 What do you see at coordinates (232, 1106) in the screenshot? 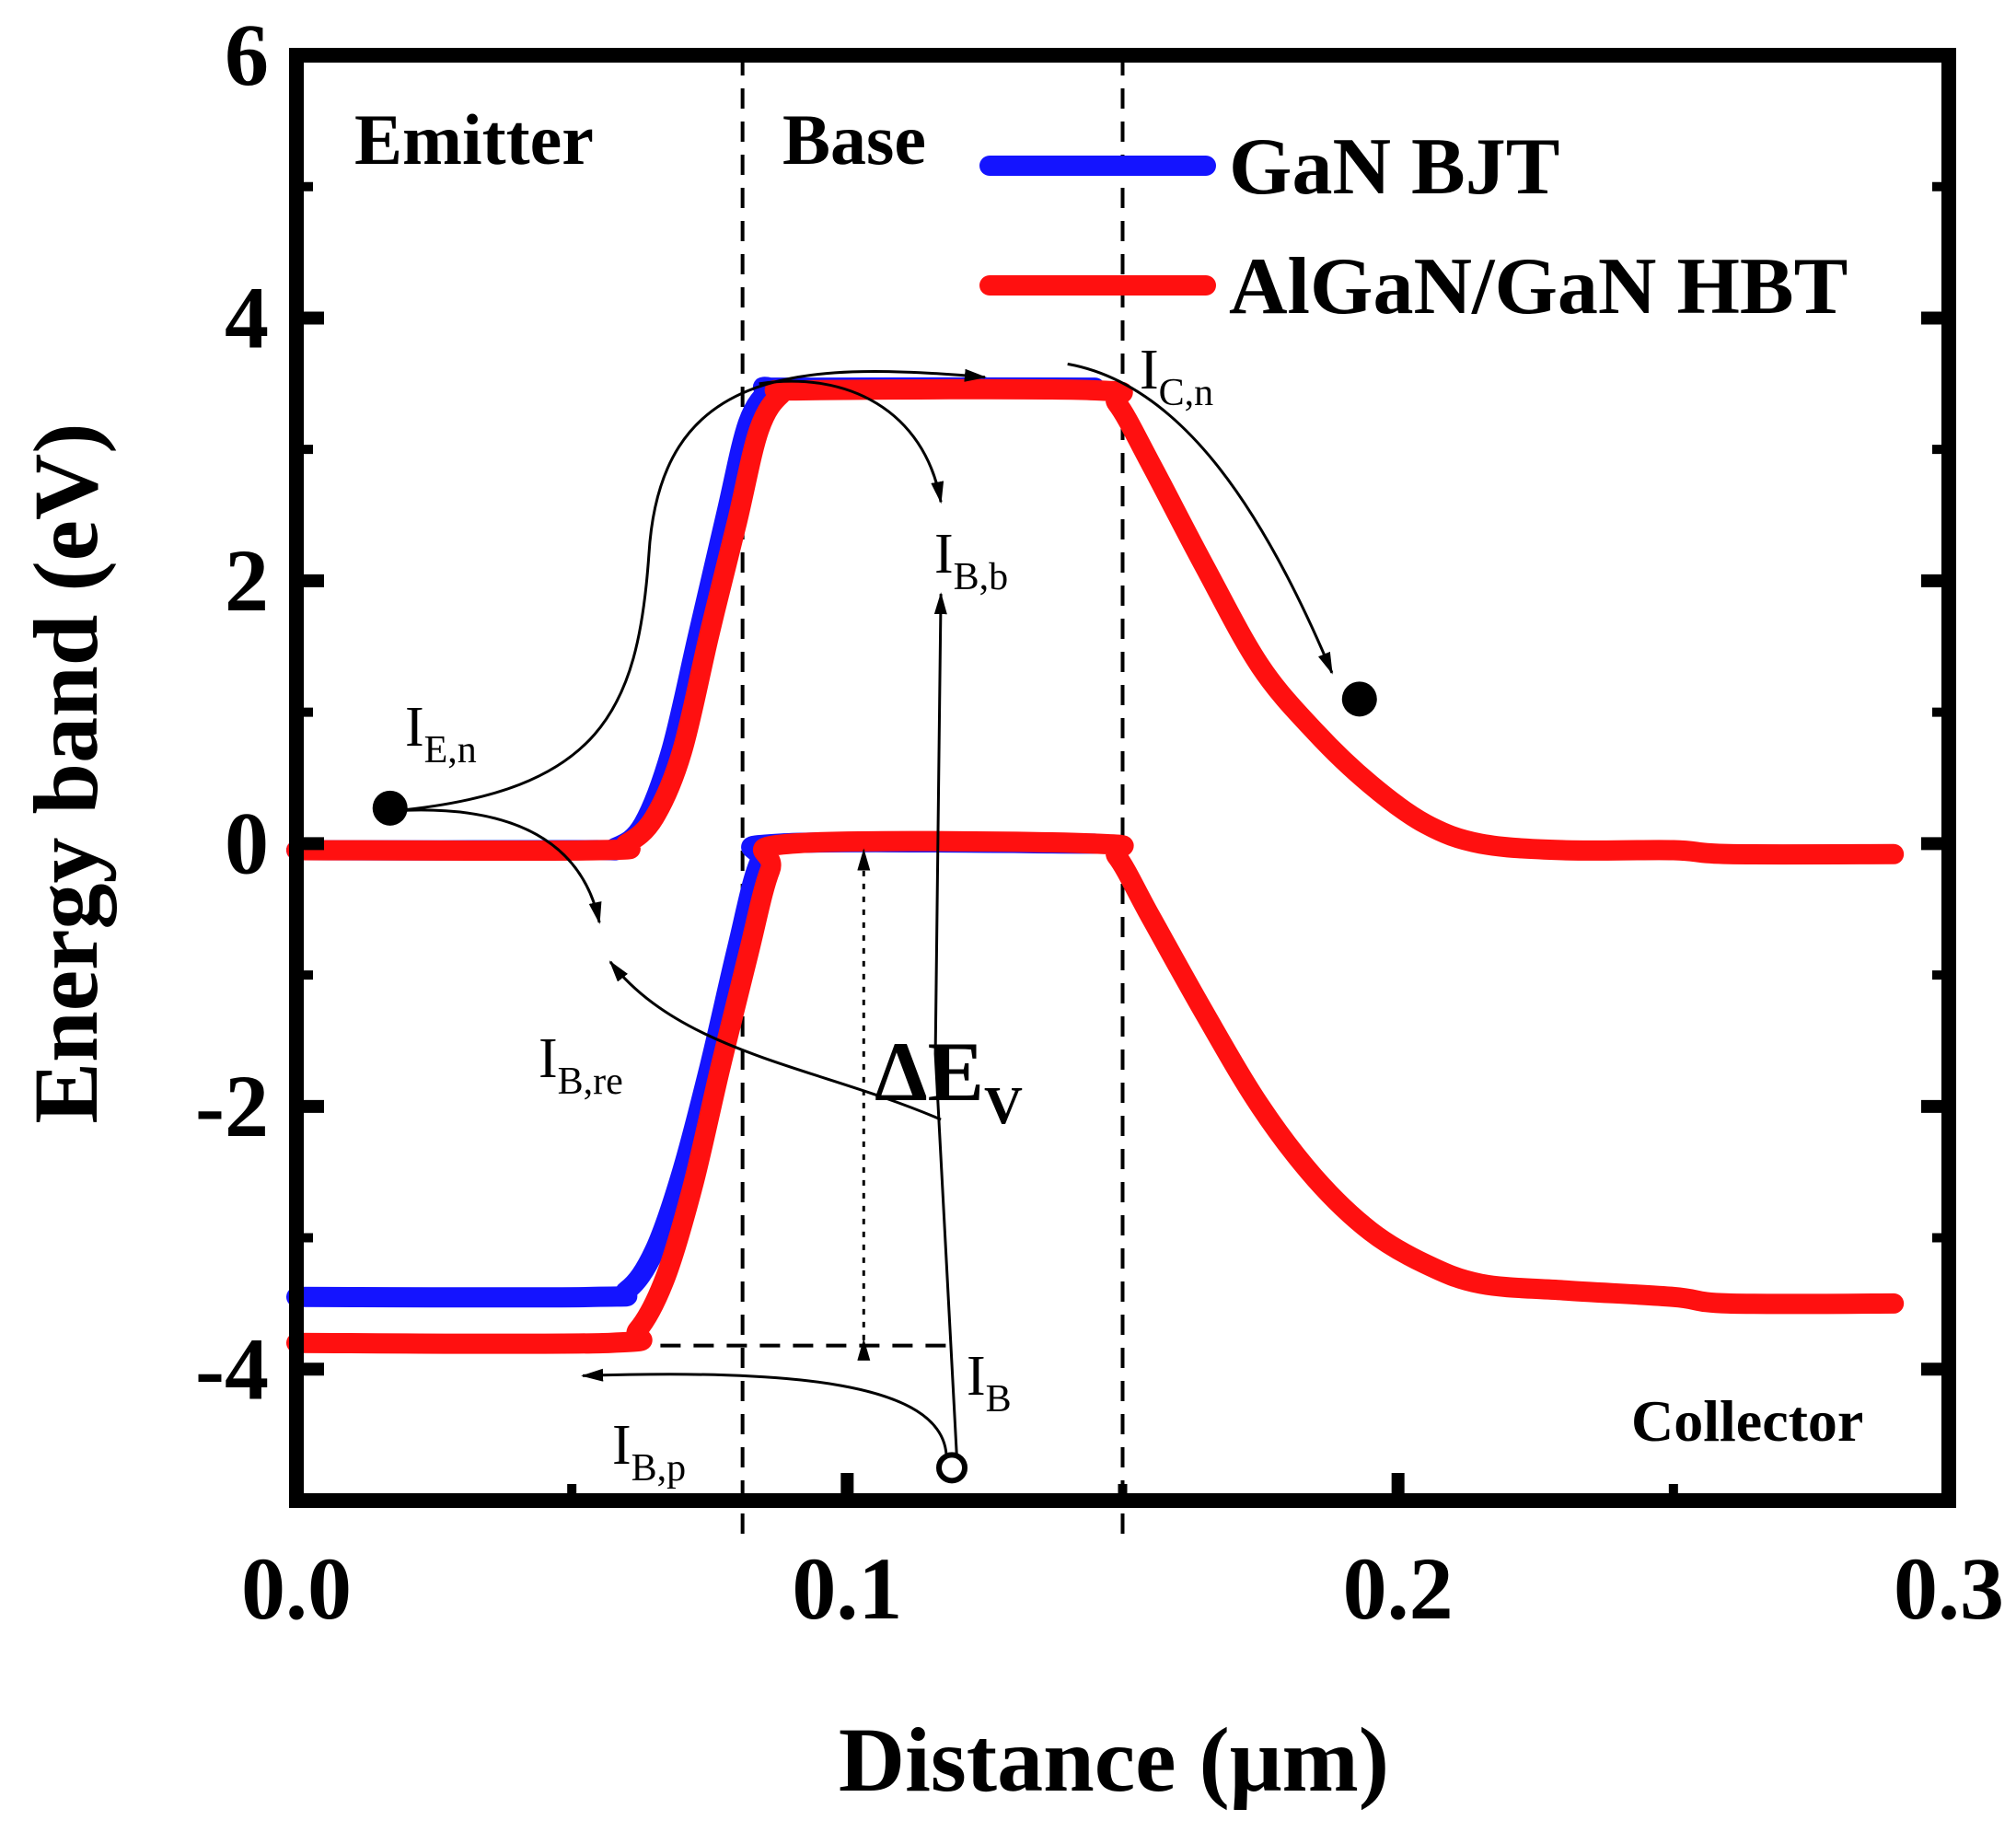
I see `y-tick-label-1: -2` at bounding box center [232, 1106].